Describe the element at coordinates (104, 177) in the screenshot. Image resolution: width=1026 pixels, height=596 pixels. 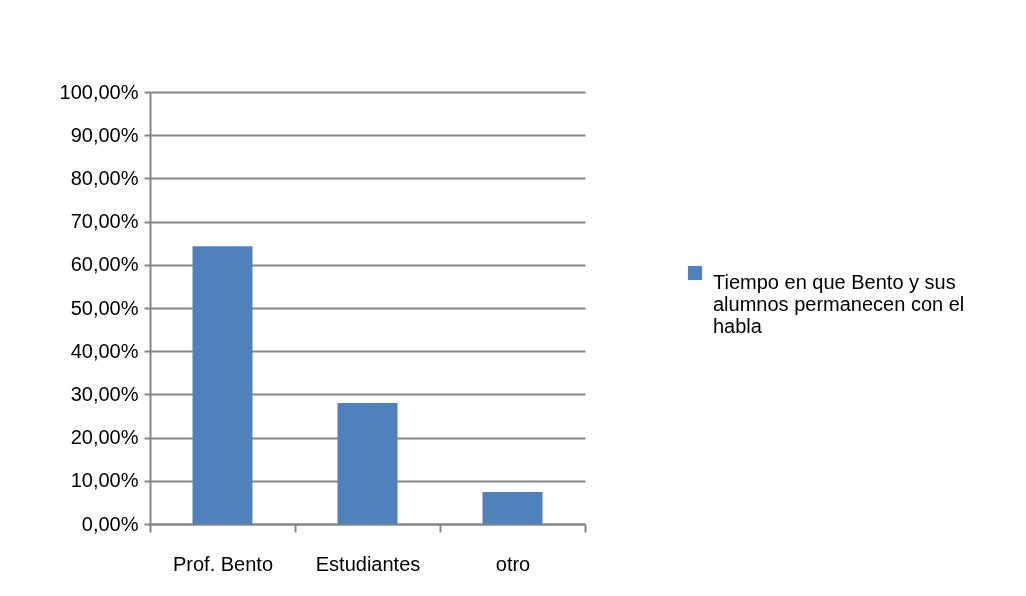
I see `y-tick-label: 80,00%` at that location.